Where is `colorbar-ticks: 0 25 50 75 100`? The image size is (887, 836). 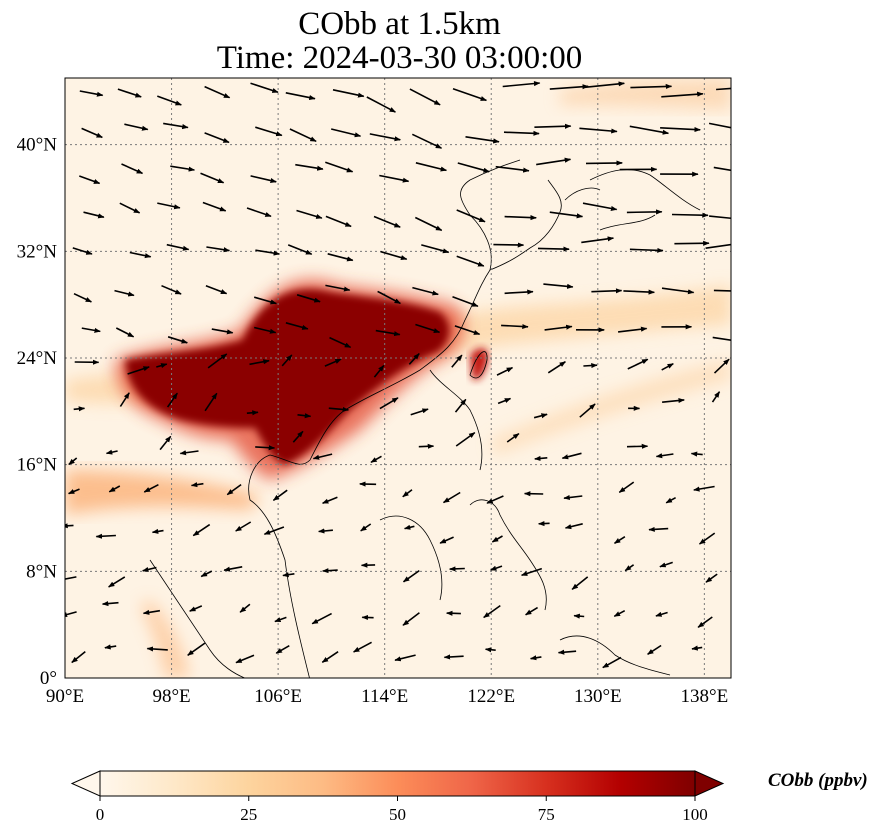
colorbar-ticks: 0 25 50 75 100 is located at coordinates (402, 810).